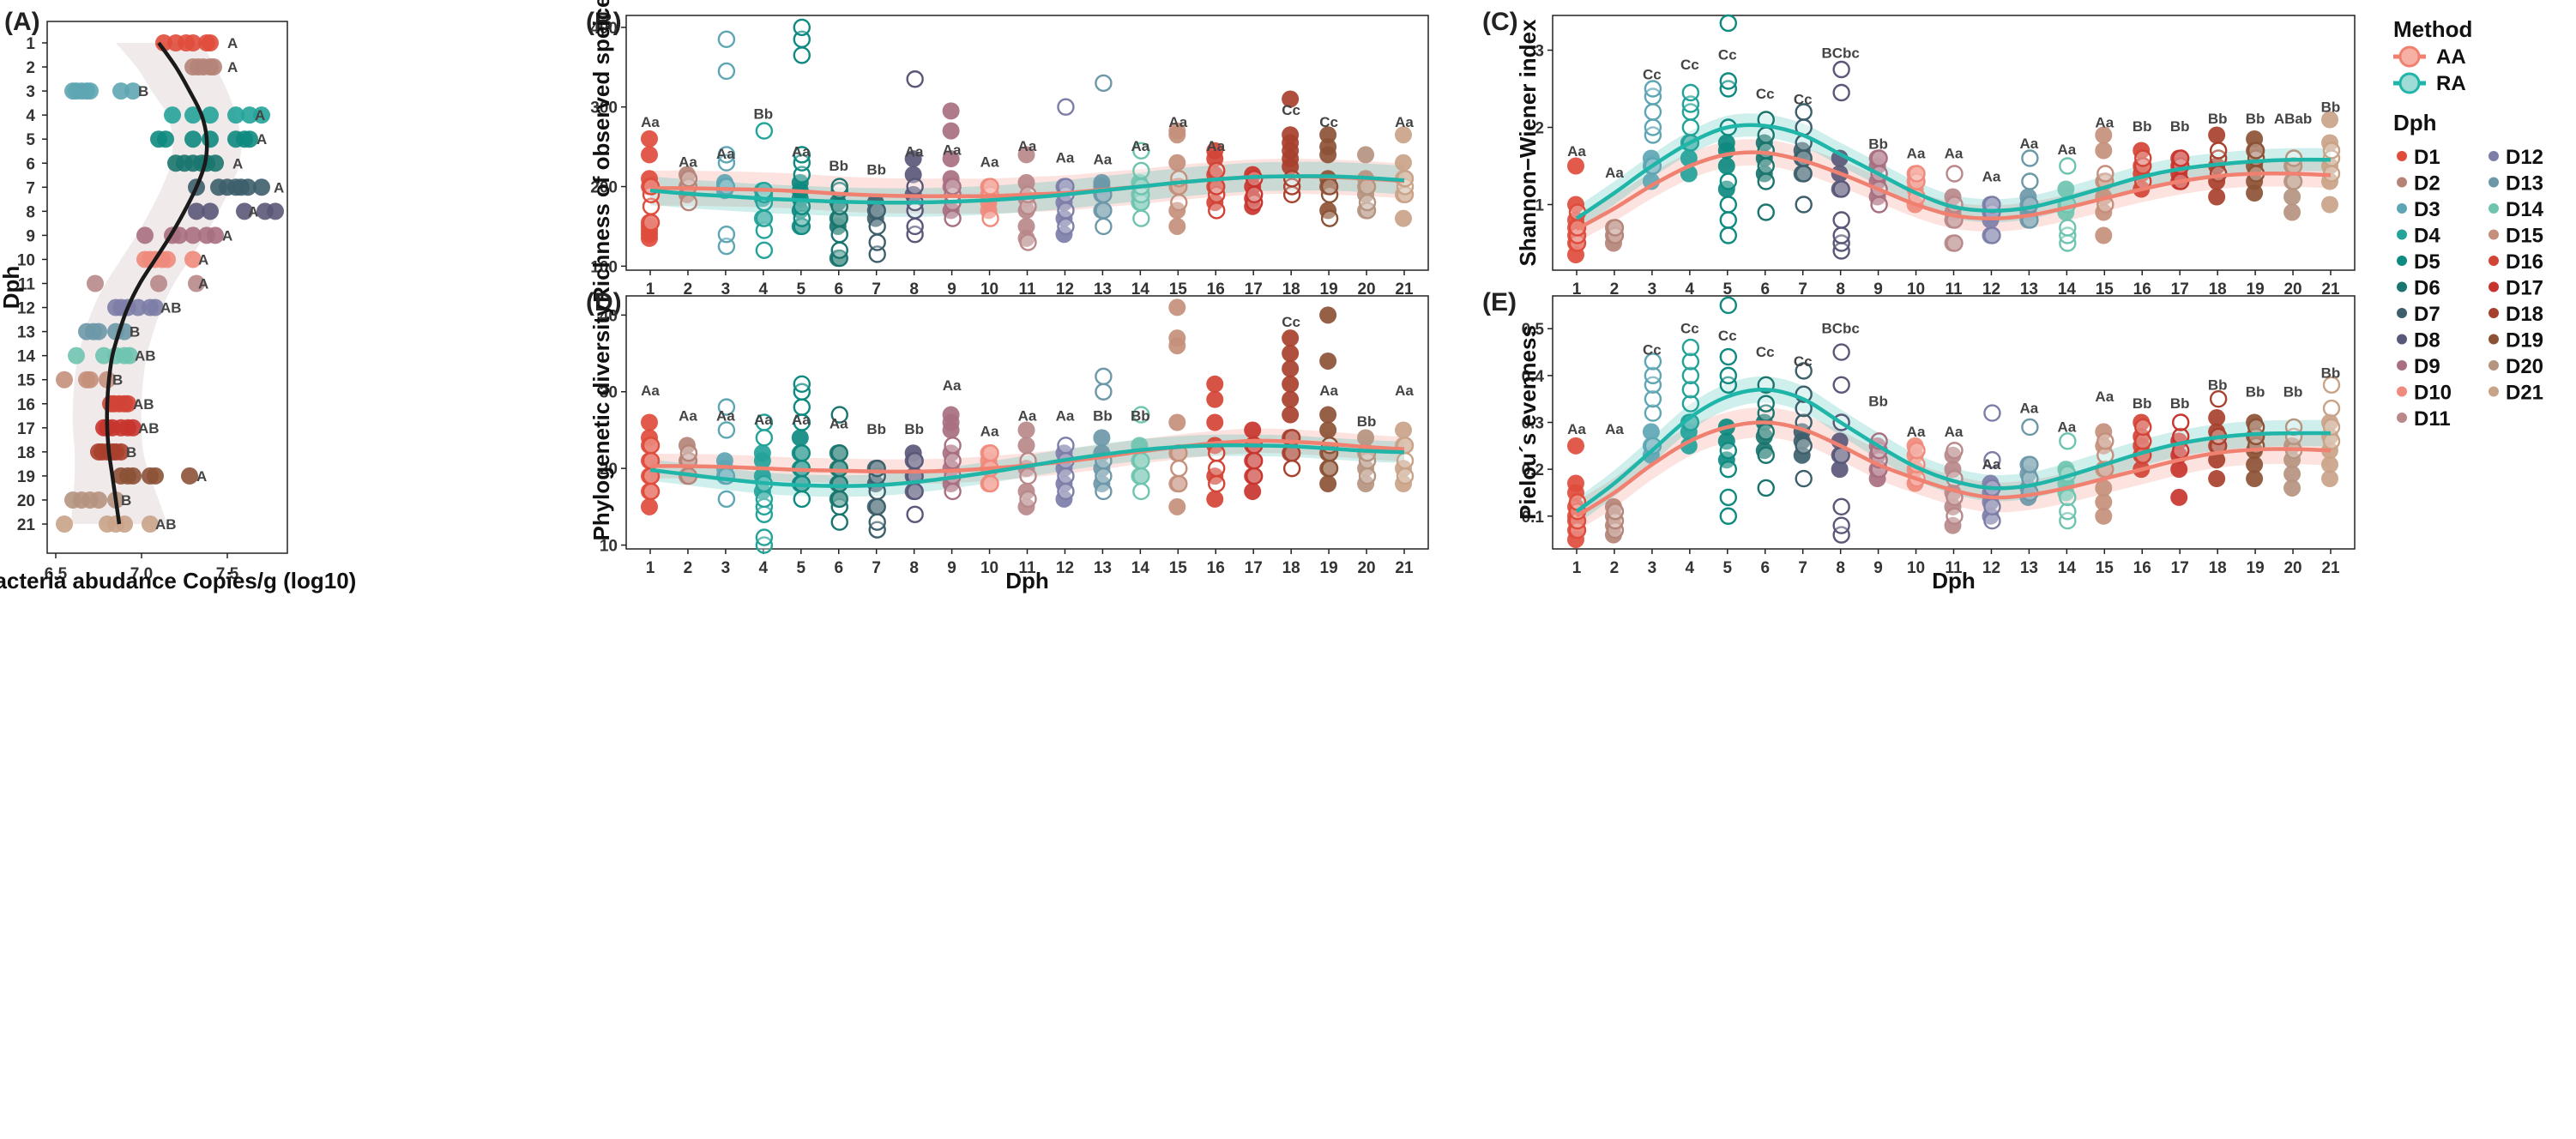 The width and height of the screenshot is (2576, 1139). Describe the element at coordinates (143, 404) in the screenshot. I see `panel-a-sig-letter: AB` at that location.